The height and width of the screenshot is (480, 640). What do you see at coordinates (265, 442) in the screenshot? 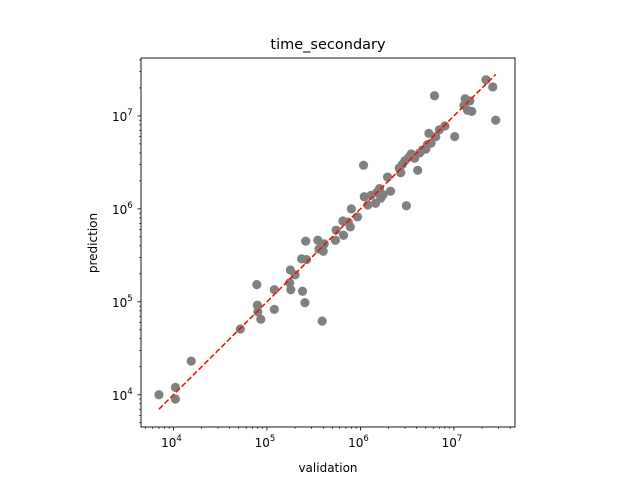
I see `x-tick-label: 10⁵` at bounding box center [265, 442].